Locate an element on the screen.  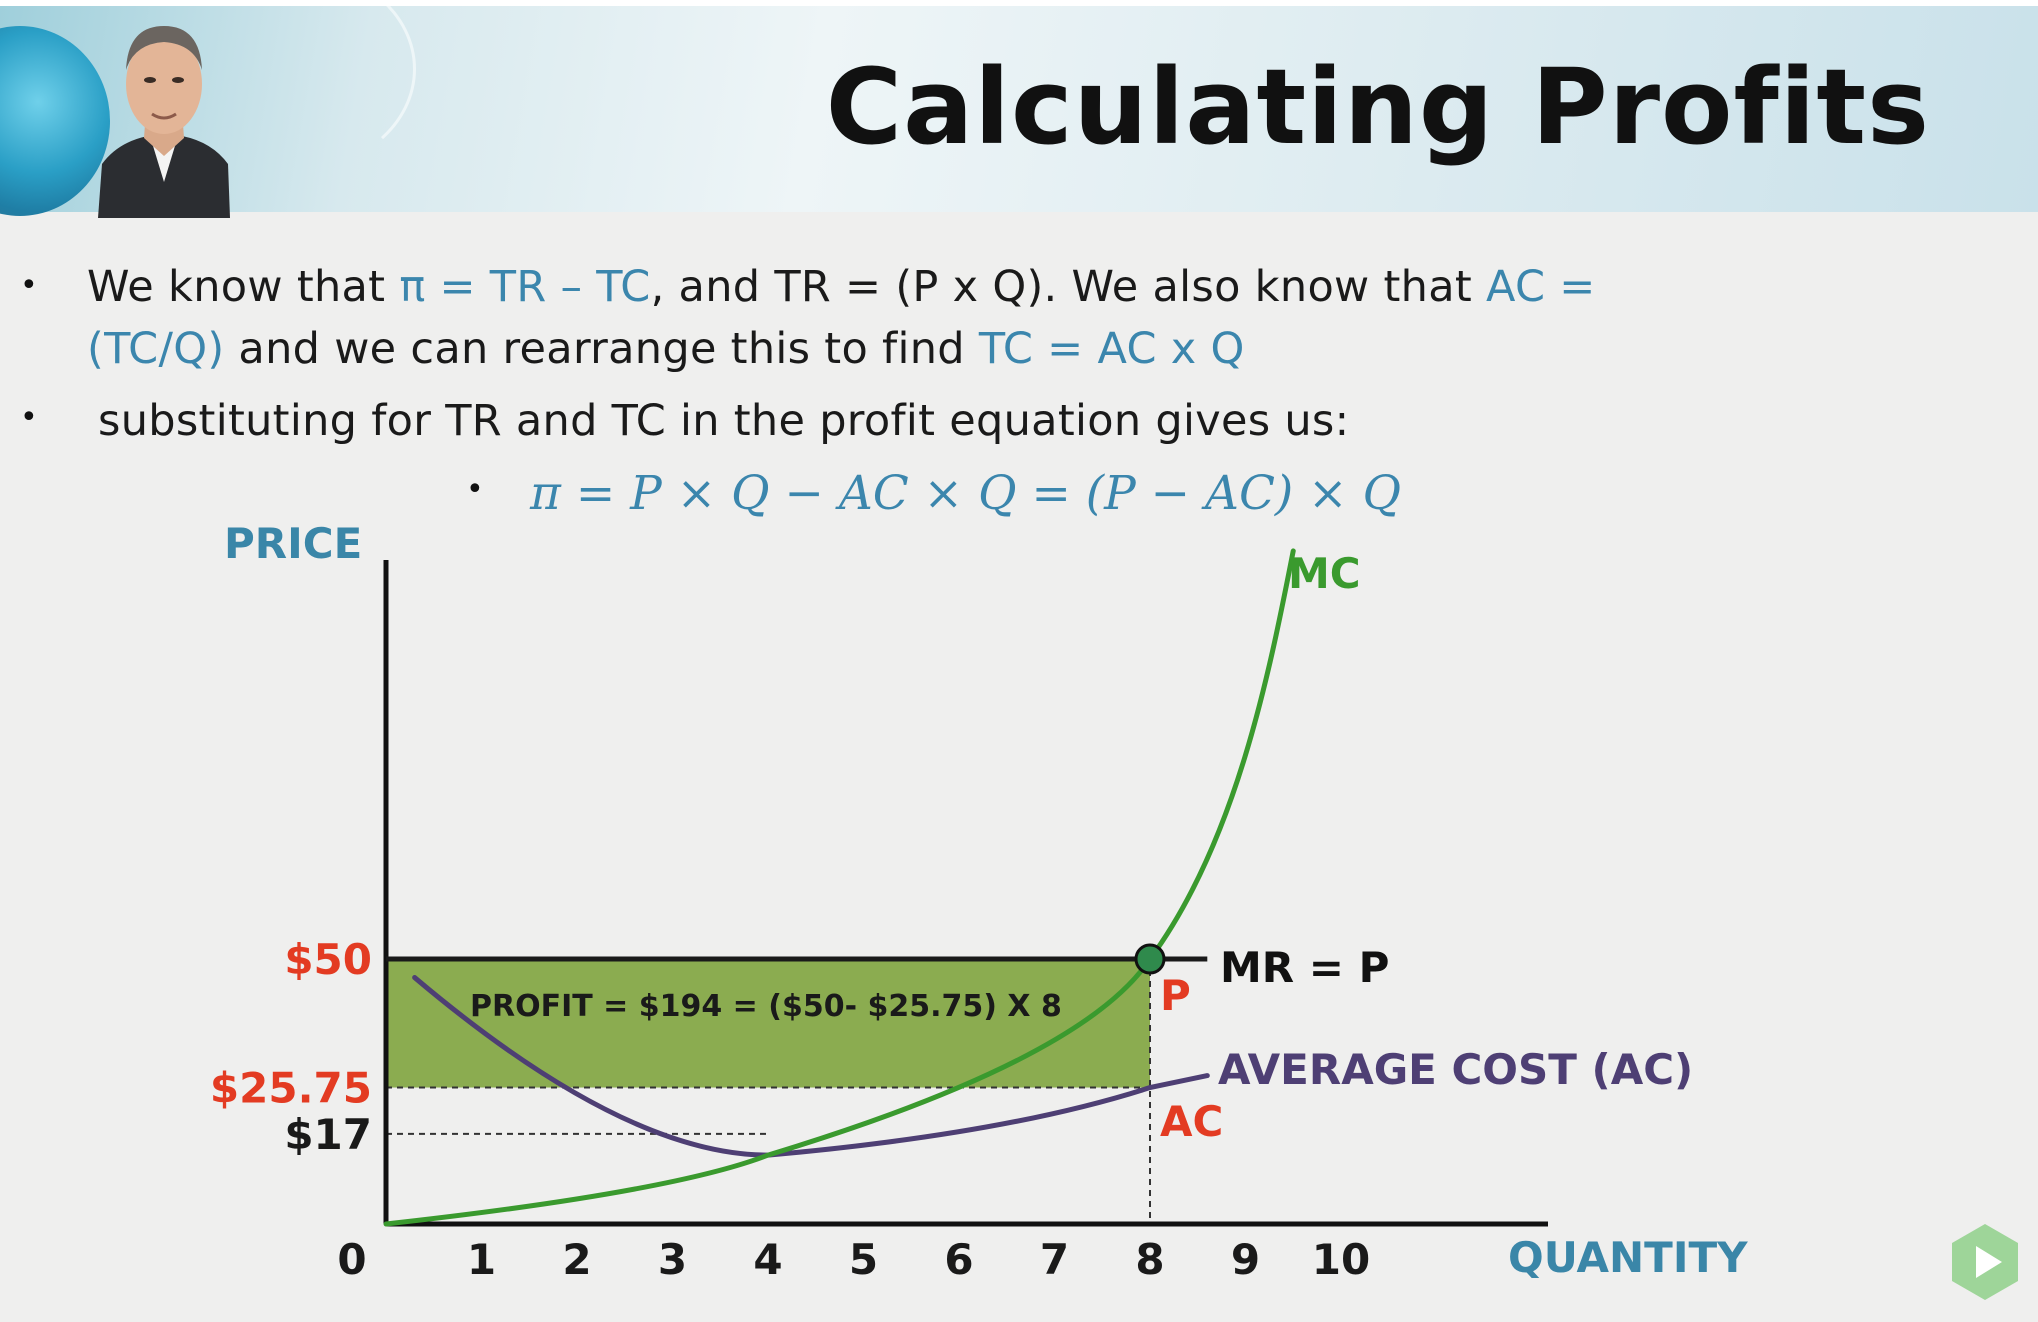
play-icon is located at coordinates (1985, 1262).